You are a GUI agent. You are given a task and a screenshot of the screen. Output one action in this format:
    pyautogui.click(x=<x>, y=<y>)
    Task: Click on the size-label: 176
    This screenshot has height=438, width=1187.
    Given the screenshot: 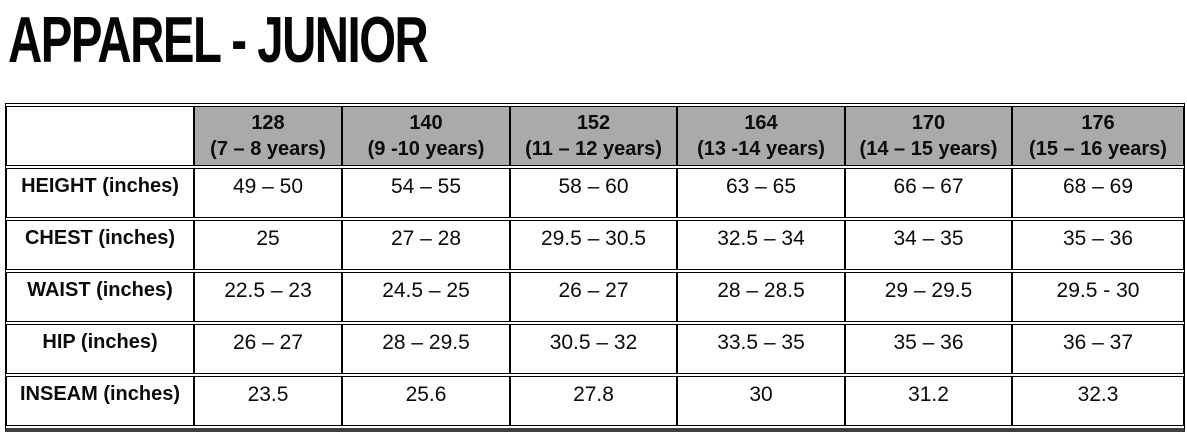 What is the action you would take?
    pyautogui.click(x=1098, y=123)
    